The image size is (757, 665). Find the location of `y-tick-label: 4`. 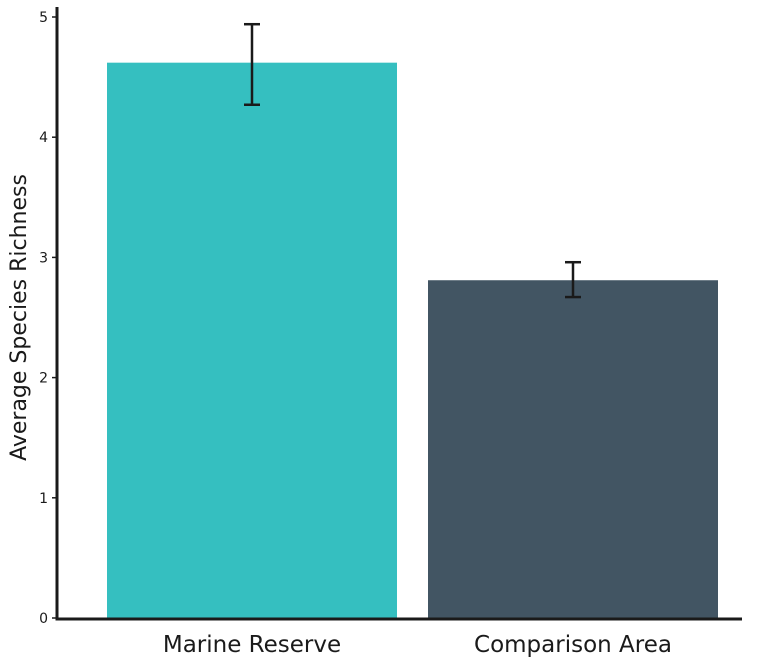

y-tick-label: 4 is located at coordinates (43, 138).